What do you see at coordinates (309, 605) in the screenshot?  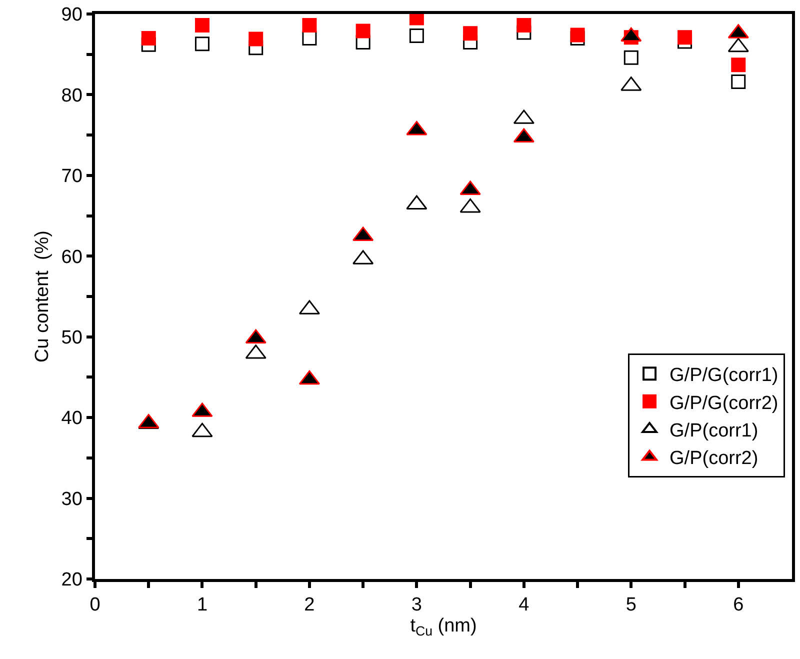 I see `x-tick-label: 2` at bounding box center [309, 605].